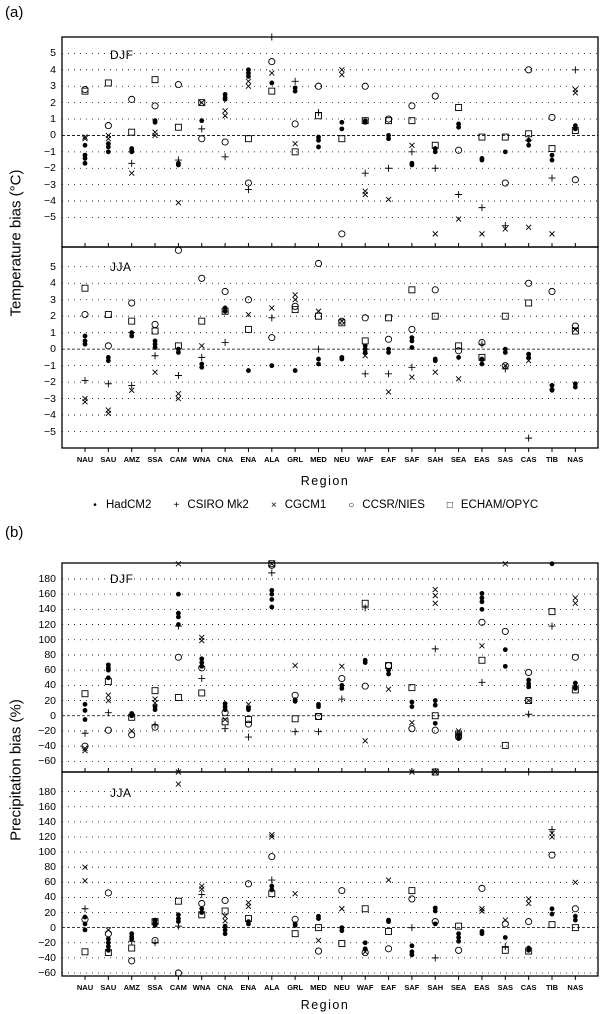 The height and width of the screenshot is (1014, 600). I want to click on legend-item-csiro: + CSIRO Mk2, so click(209, 505).